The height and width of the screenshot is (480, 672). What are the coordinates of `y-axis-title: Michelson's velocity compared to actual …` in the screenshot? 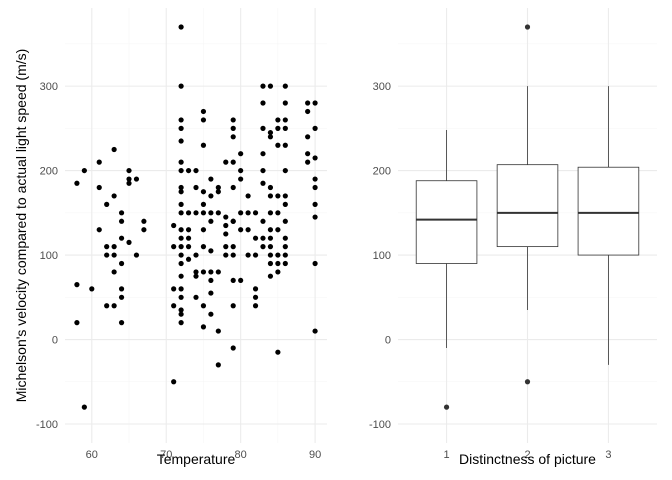 It's located at (21, 226).